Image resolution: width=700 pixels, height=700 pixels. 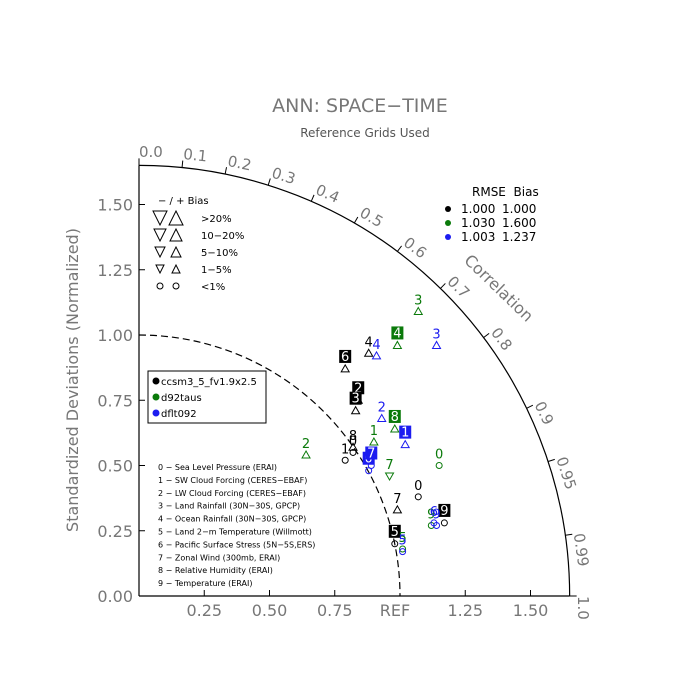 What do you see at coordinates (219, 557) in the screenshot?
I see `variable-list-item: 7 − Zonal Wind (300mb, ERAI)` at bounding box center [219, 557].